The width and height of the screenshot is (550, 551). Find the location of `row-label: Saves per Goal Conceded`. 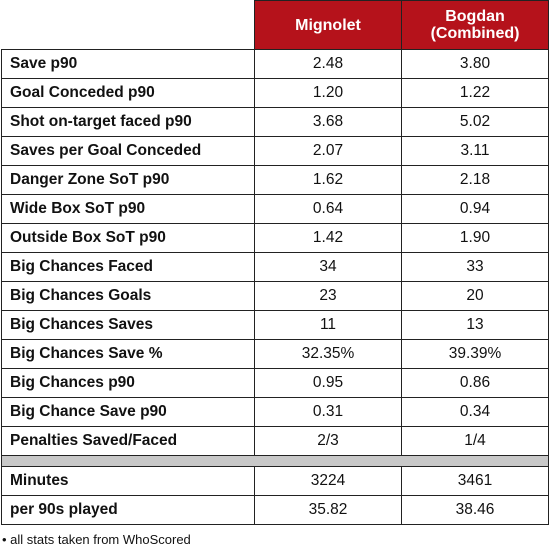

row-label: Saves per Goal Conceded is located at coordinates (128, 151).